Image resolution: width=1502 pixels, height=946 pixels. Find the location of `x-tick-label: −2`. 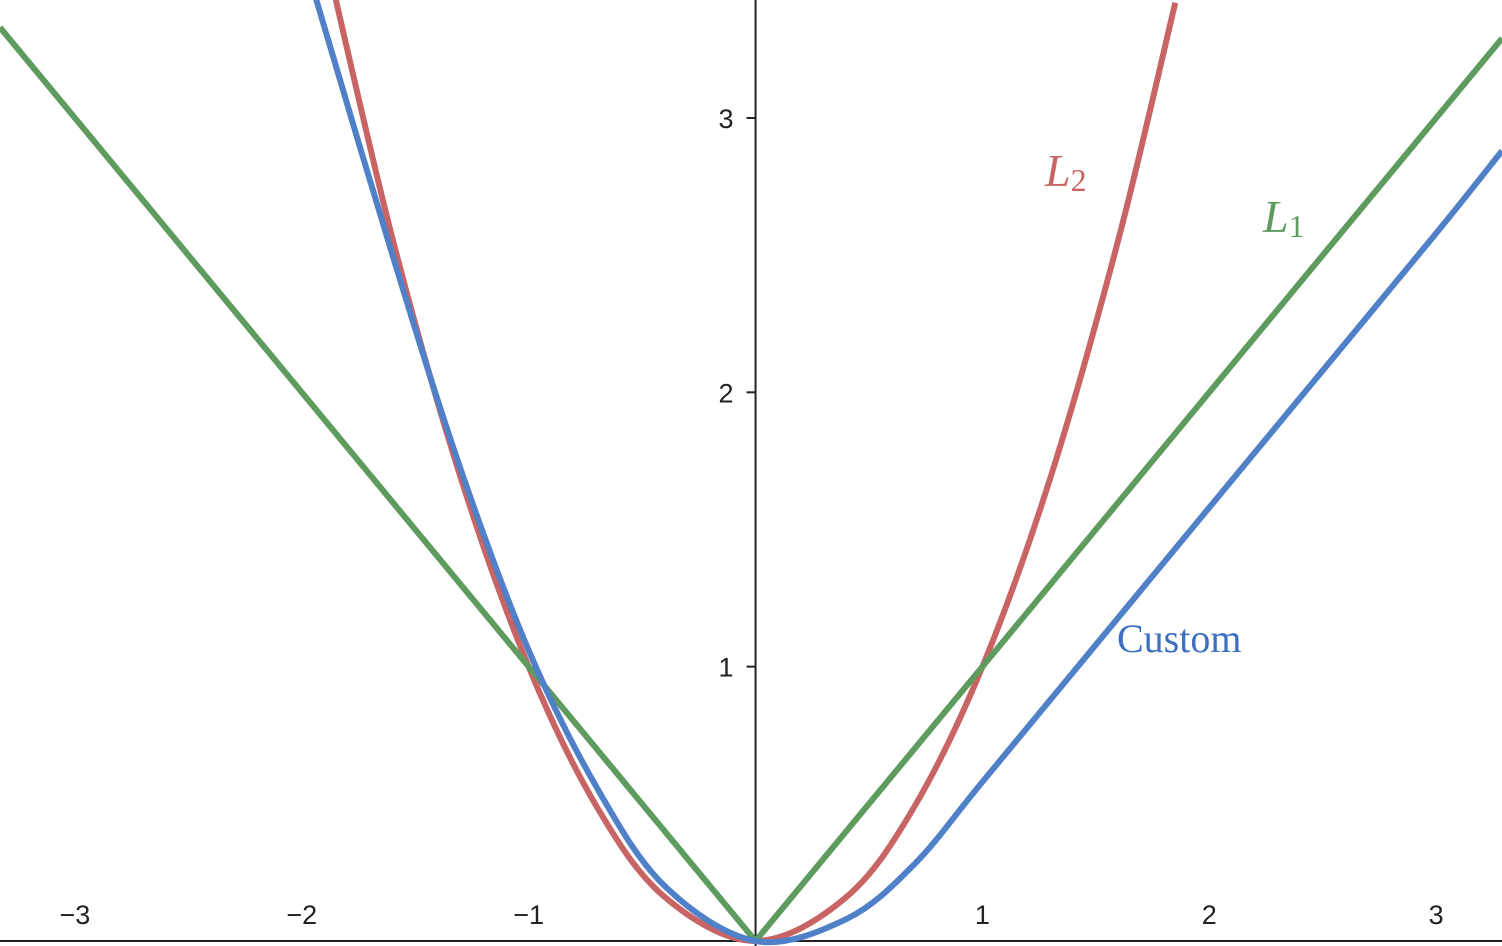

x-tick-label: −2 is located at coordinates (301, 915).